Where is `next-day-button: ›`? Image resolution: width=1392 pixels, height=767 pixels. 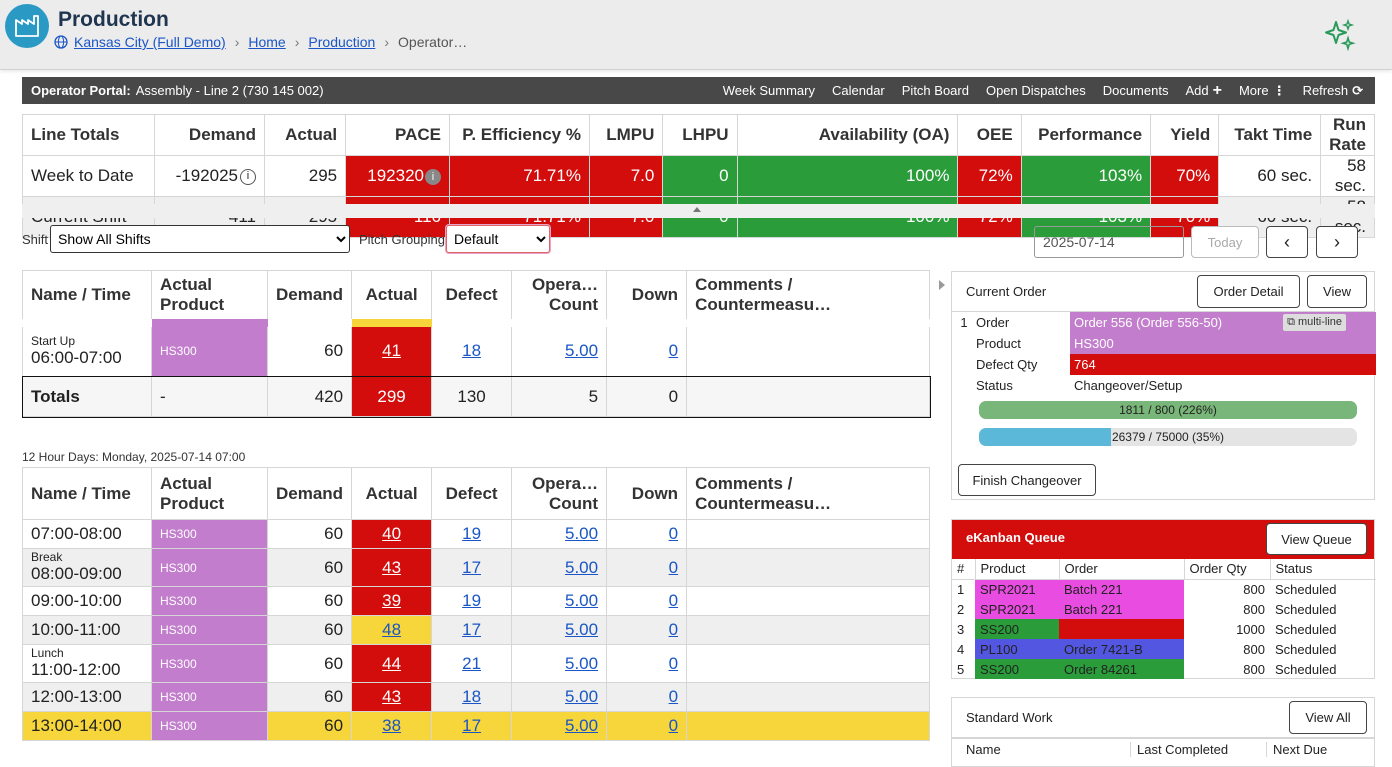 next-day-button: › is located at coordinates (1337, 242).